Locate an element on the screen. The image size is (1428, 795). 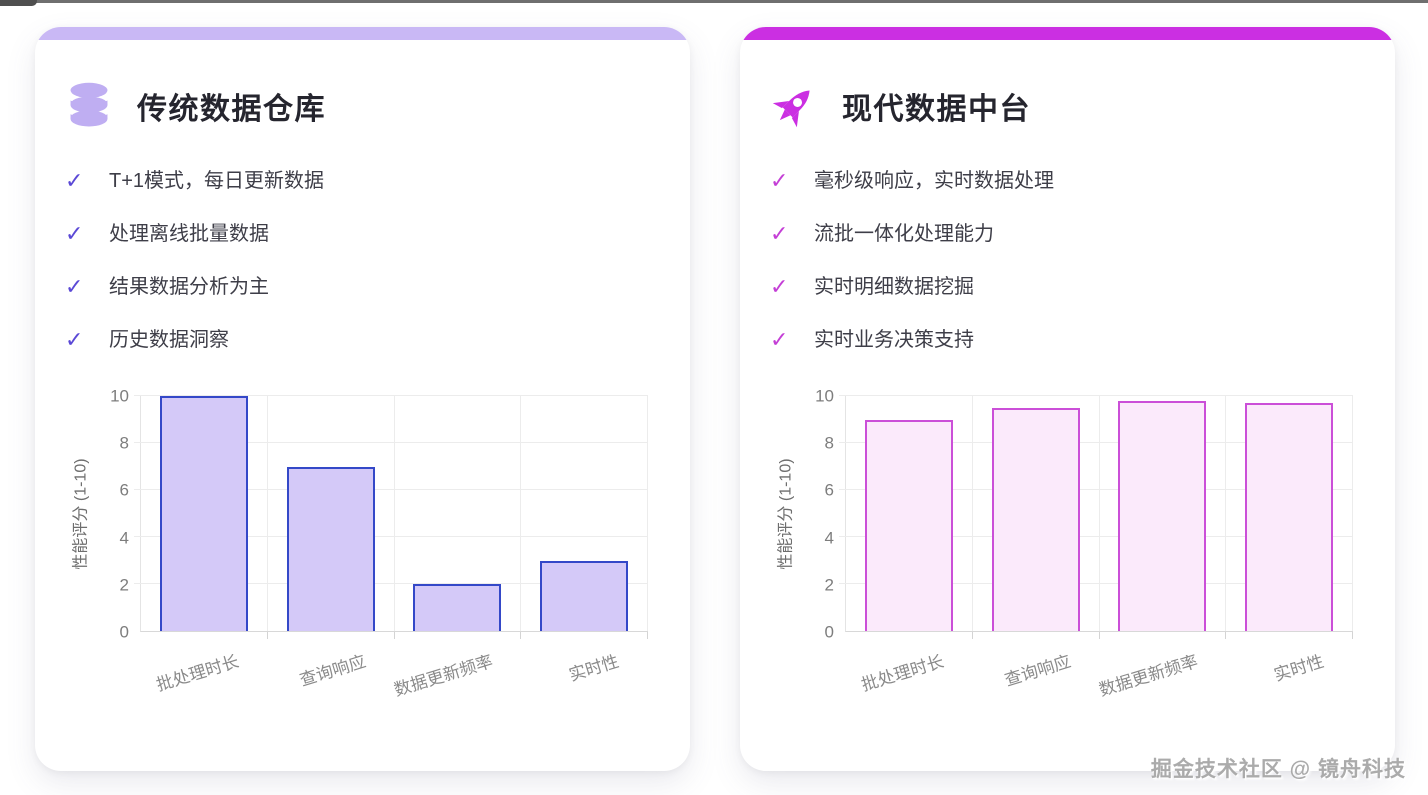
screen-top-corner is located at coordinates (18, 3).